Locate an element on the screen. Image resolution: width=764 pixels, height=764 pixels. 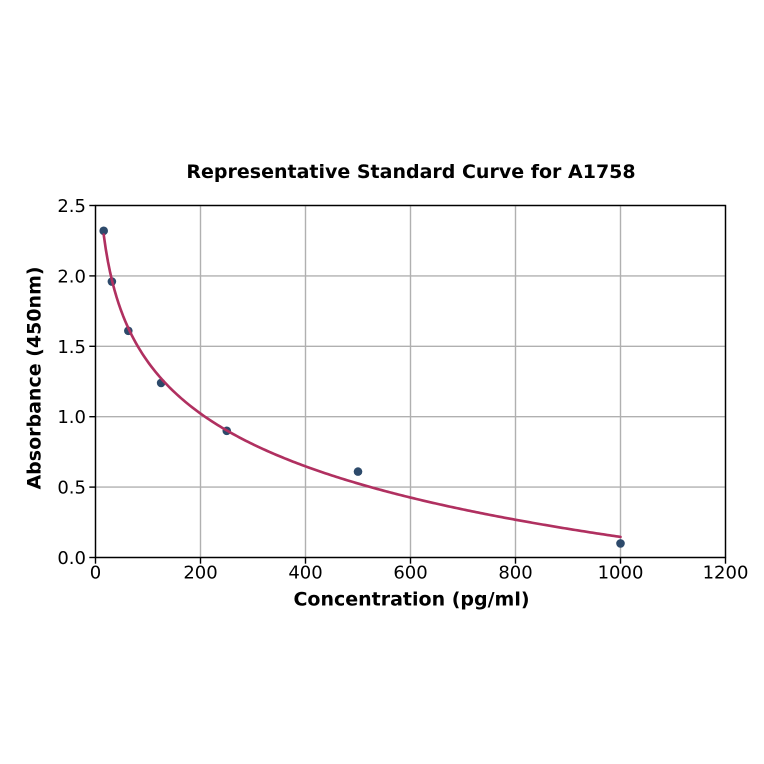
chart-title: Representative Standard Curve for A1758 is located at coordinates (410, 172).